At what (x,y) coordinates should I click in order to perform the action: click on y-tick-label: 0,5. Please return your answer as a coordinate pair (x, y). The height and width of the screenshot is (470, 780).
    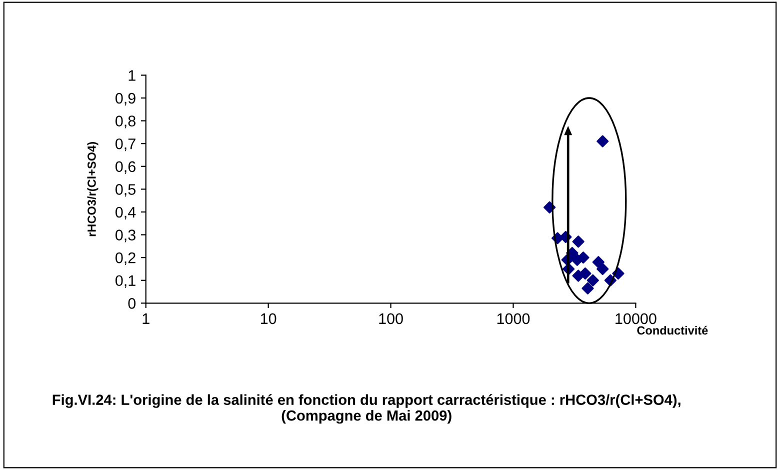
    Looking at the image, I should click on (126, 190).